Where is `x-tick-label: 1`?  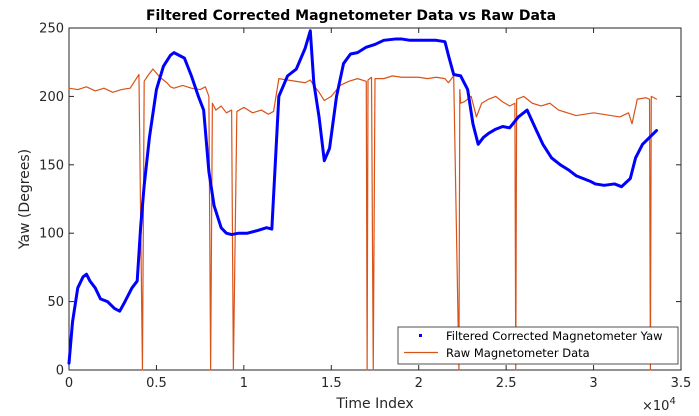 x-tick-label: 1 is located at coordinates (244, 383).